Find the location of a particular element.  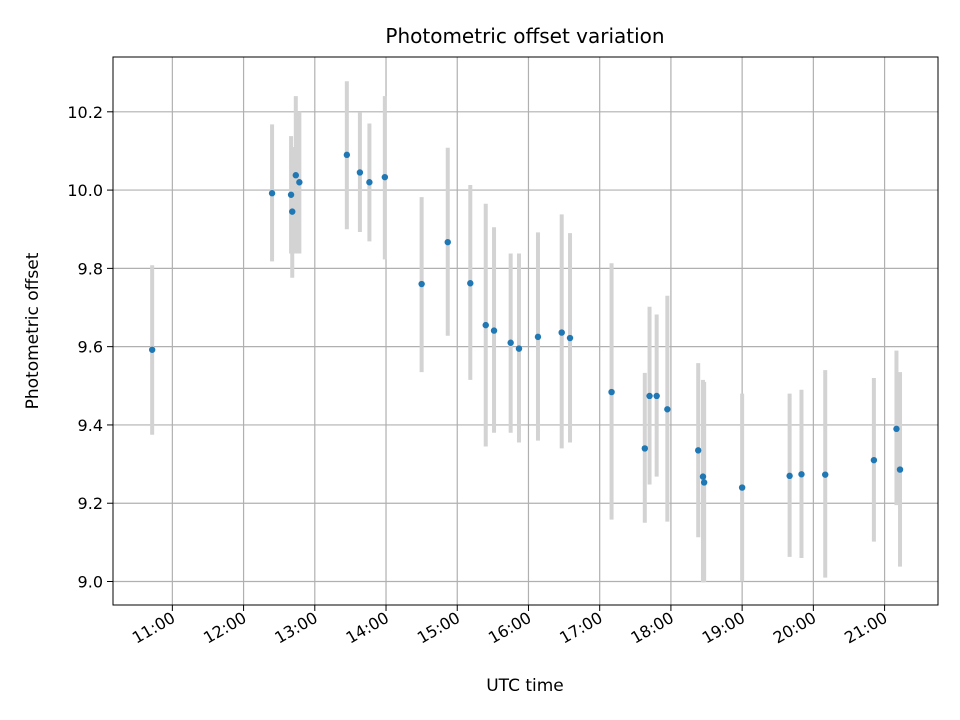

y-tick-label: 9.6 is located at coordinates (90, 347).